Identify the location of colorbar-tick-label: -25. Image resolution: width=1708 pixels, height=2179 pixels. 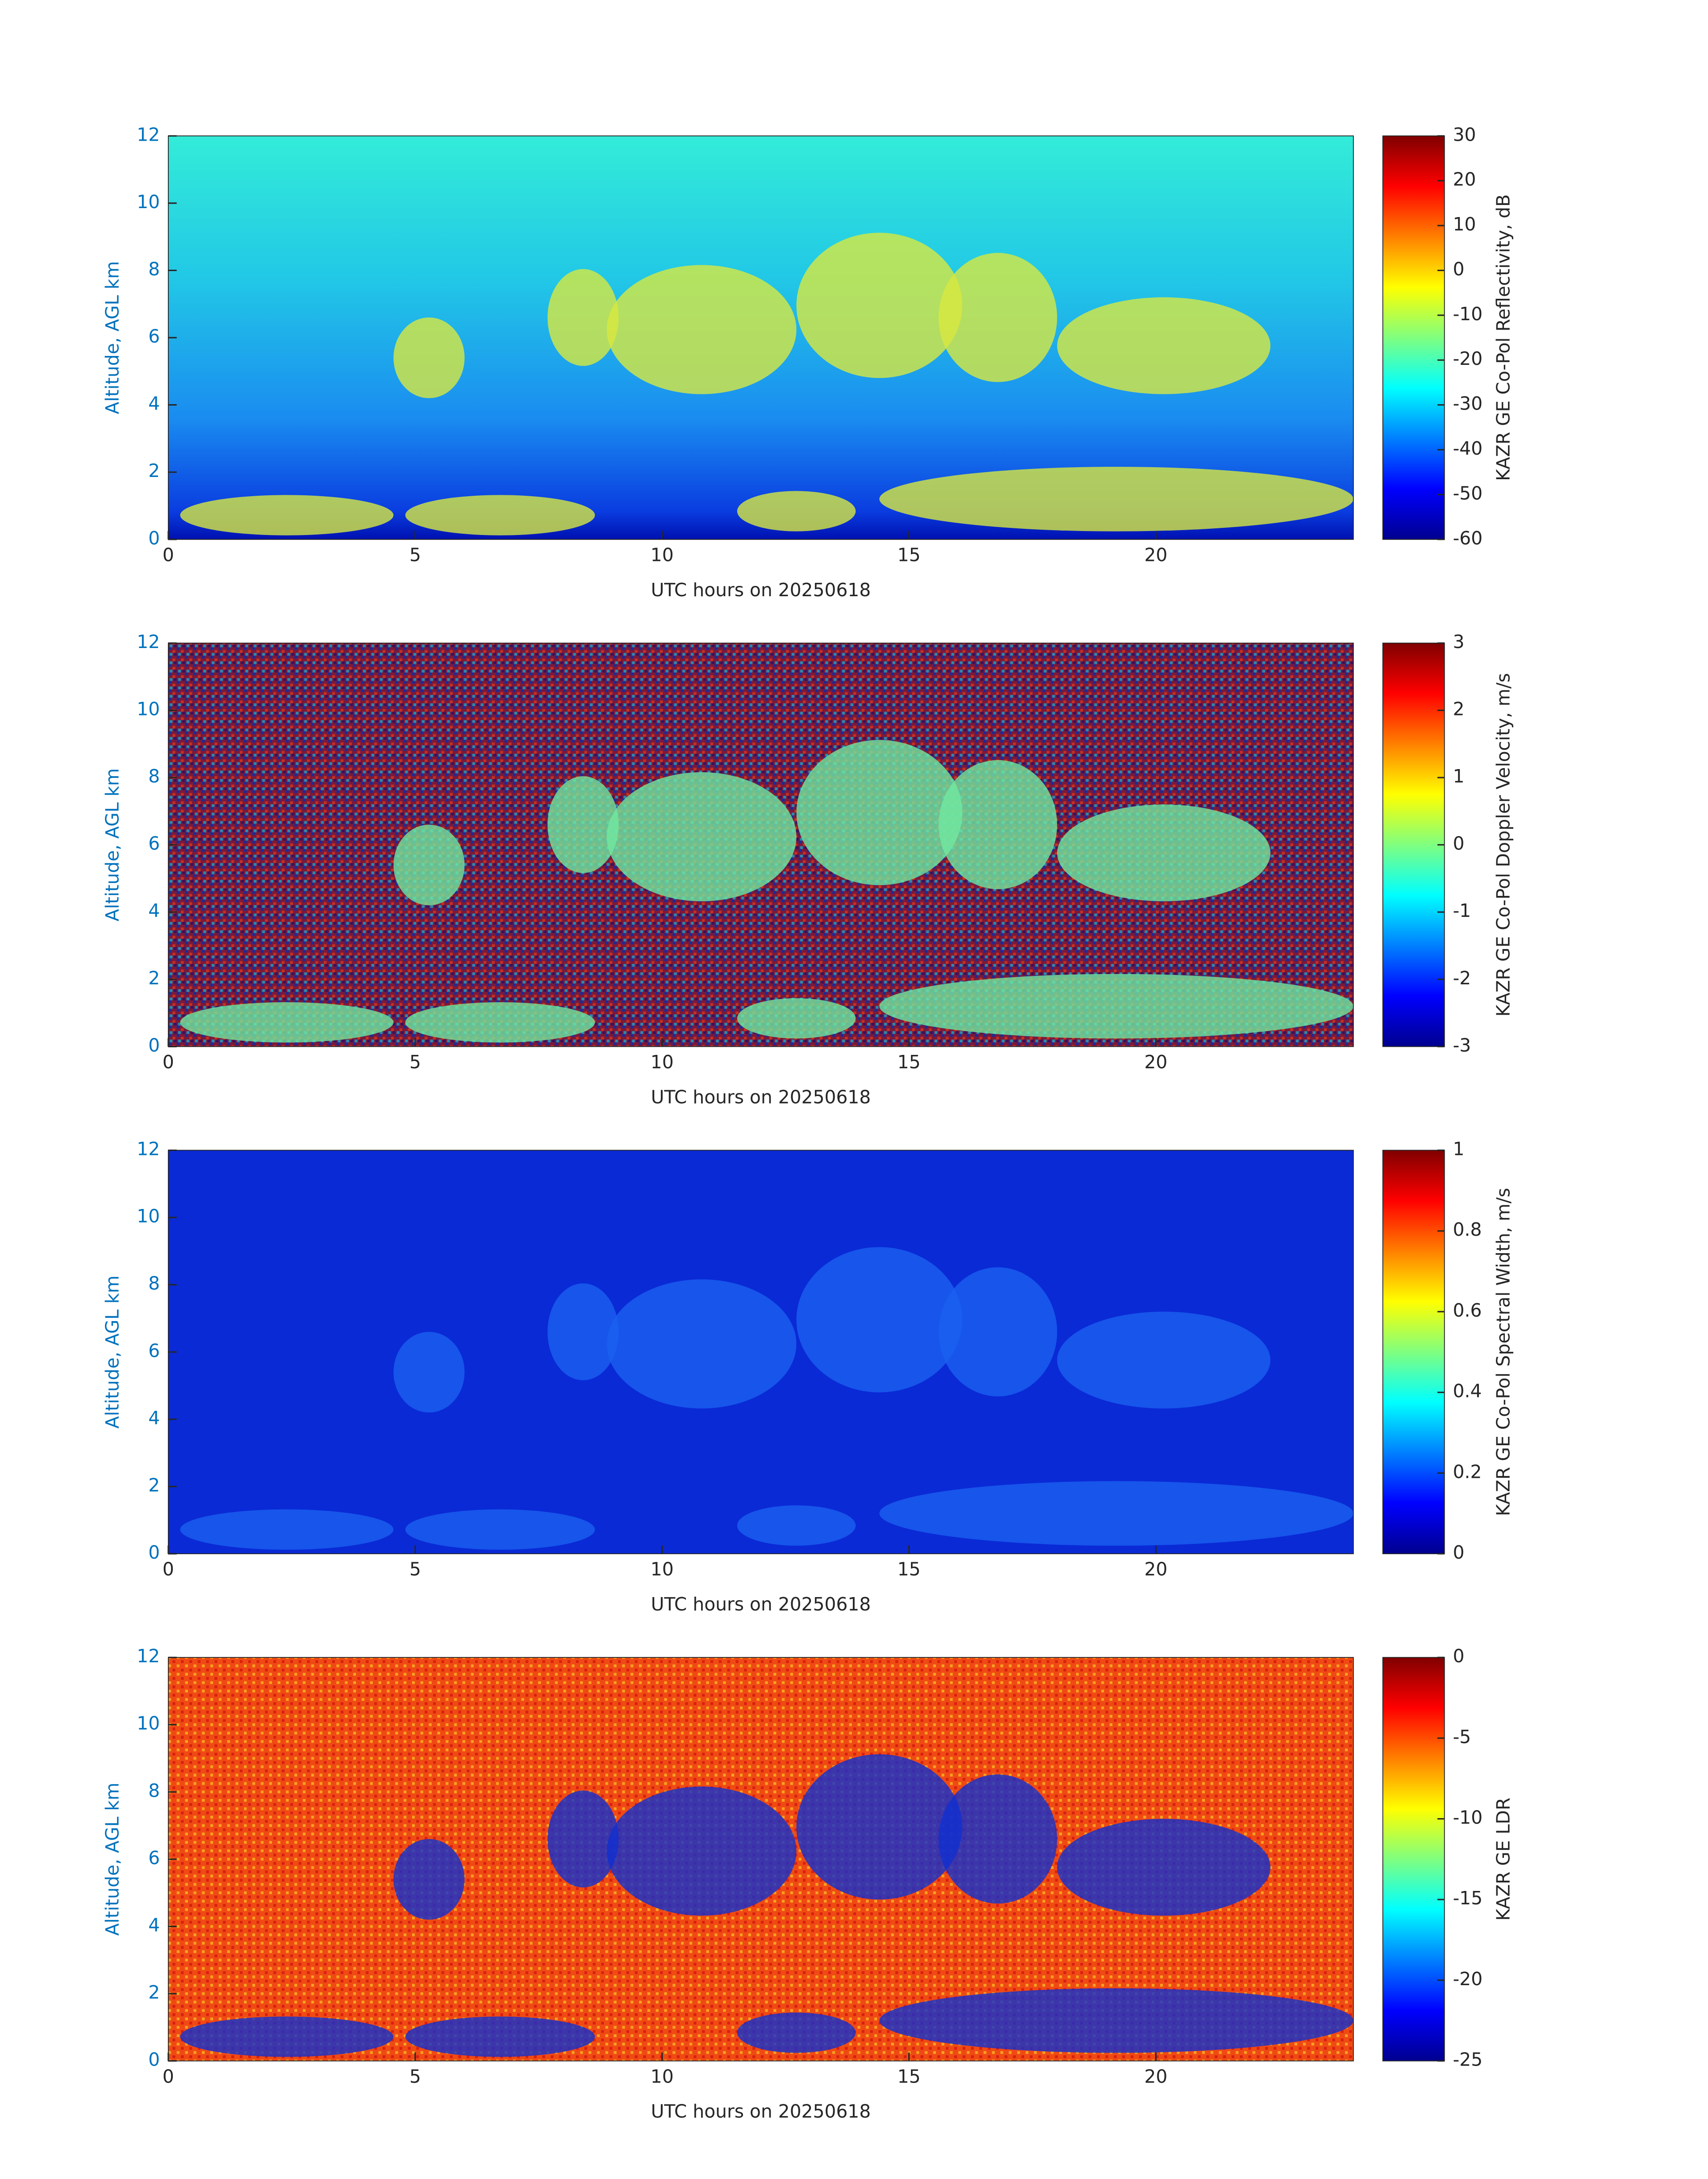
(1468, 2059).